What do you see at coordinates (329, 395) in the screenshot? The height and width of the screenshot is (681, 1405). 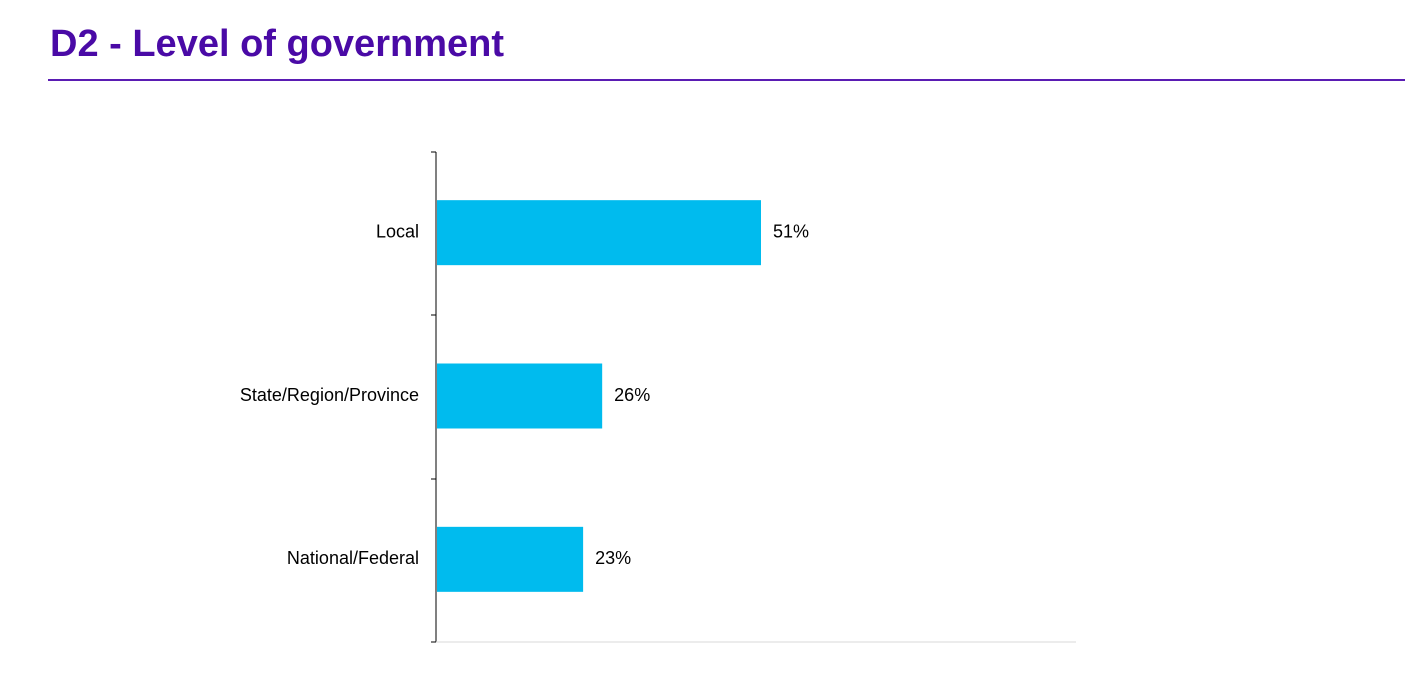 I see `category-label: State/Region/Province` at bounding box center [329, 395].